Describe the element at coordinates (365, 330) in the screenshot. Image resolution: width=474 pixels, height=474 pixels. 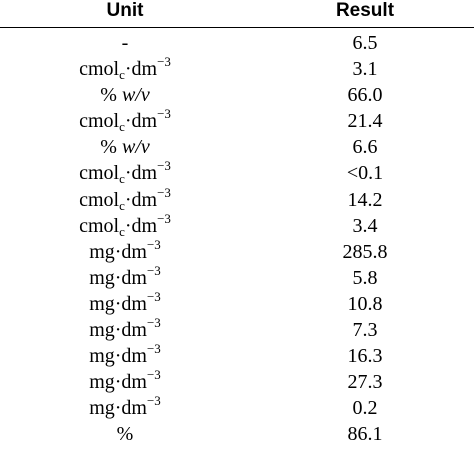
I see `result-cell: 7.3` at that location.